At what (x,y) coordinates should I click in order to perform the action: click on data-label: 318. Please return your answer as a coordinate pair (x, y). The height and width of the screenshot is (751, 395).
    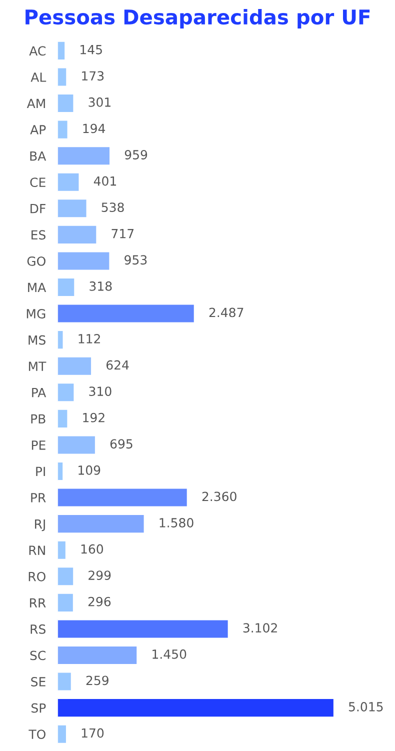
    Looking at the image, I should click on (101, 286).